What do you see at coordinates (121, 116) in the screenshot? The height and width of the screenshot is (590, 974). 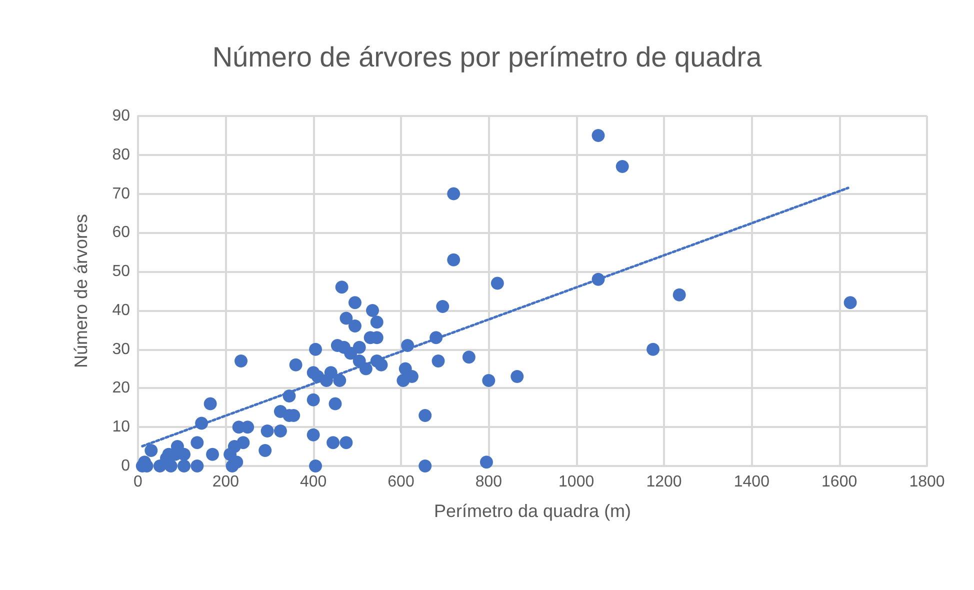 I see `y-tick-label: 90` at bounding box center [121, 116].